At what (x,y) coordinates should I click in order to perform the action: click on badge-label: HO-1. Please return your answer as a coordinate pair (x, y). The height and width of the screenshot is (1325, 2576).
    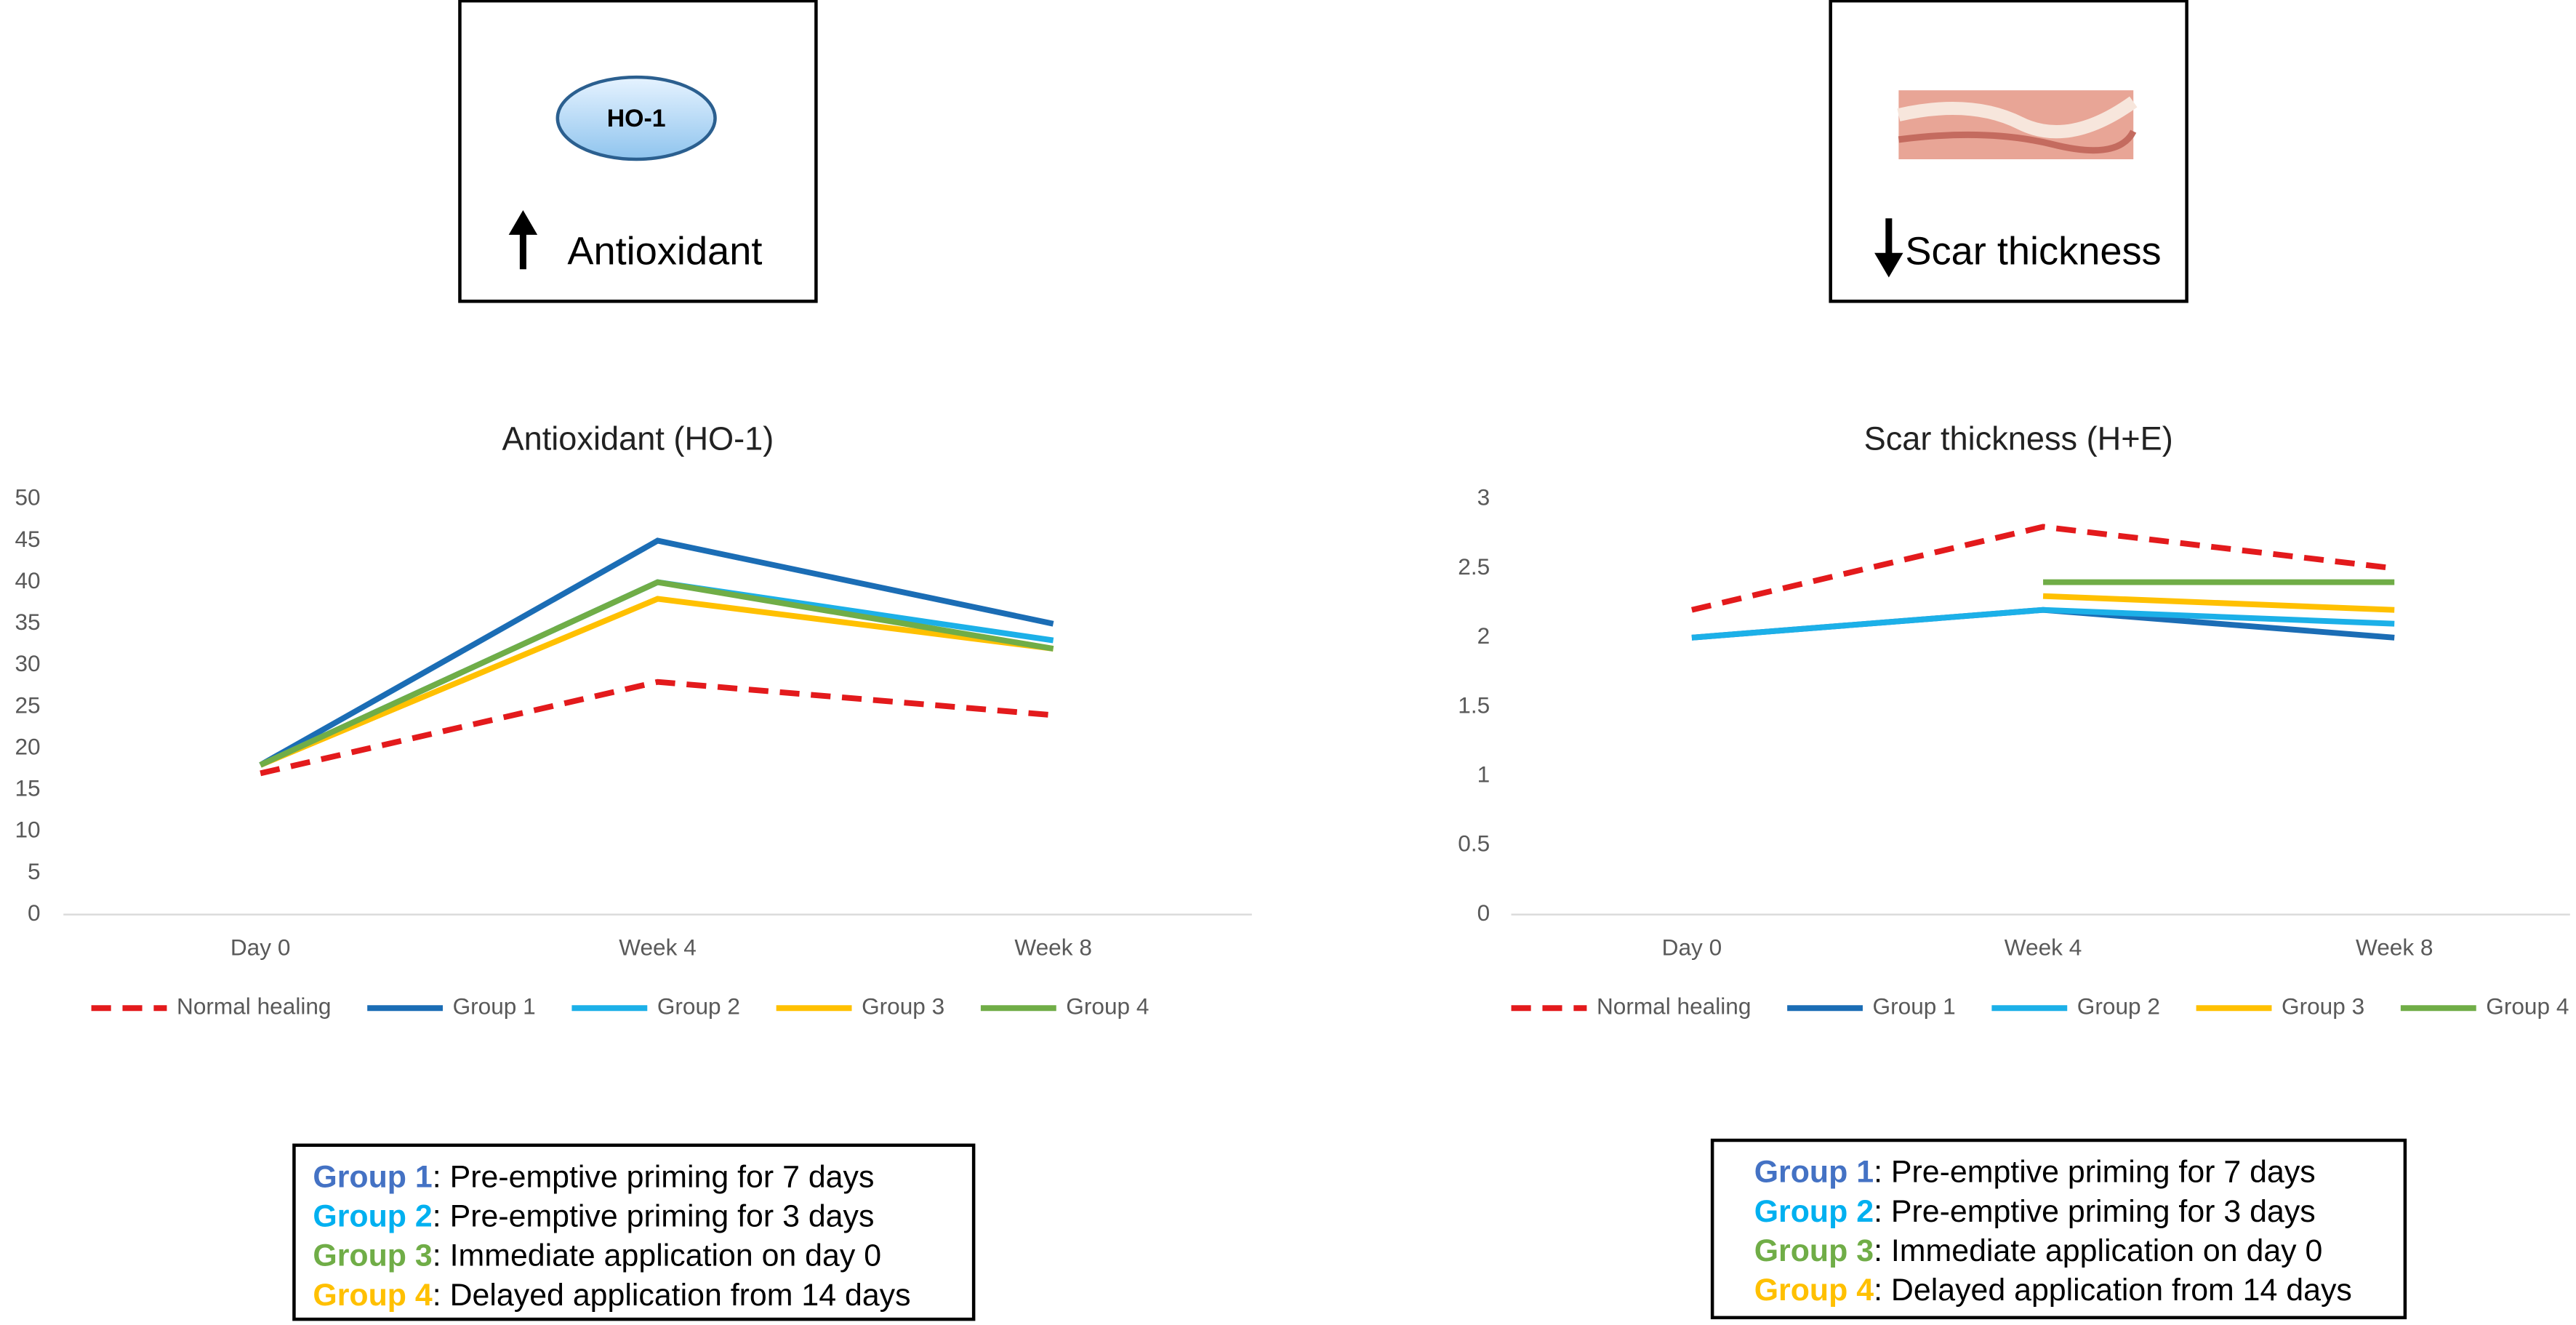
    Looking at the image, I should click on (637, 118).